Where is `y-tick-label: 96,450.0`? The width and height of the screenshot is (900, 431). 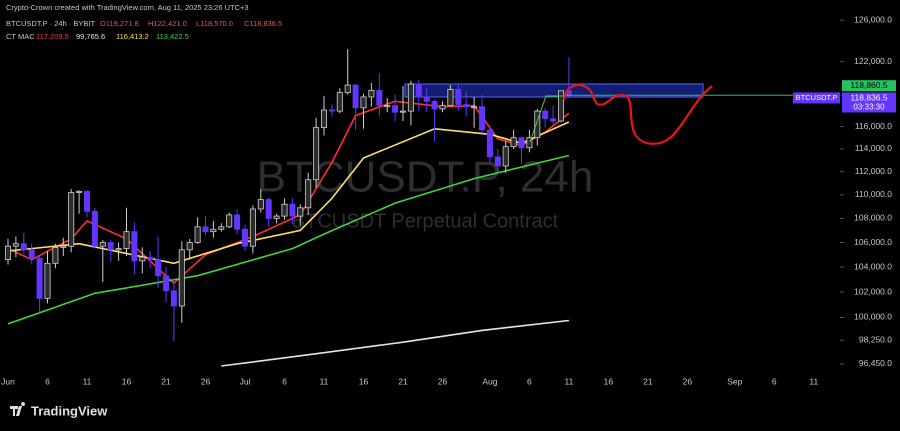
y-tick-label: 96,450.0 is located at coordinates (875, 363).